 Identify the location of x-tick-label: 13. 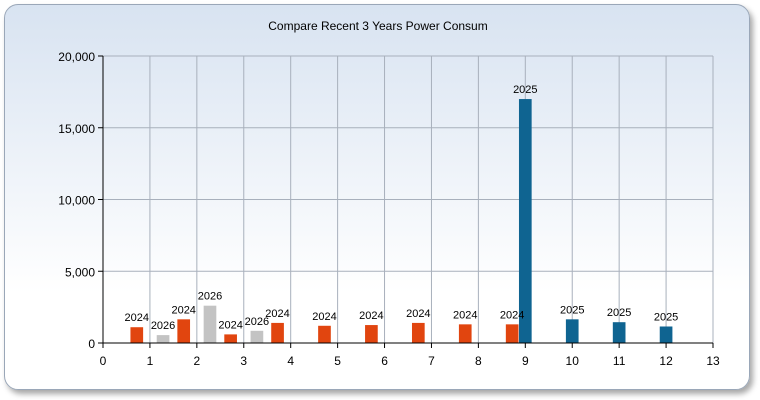
(713, 361).